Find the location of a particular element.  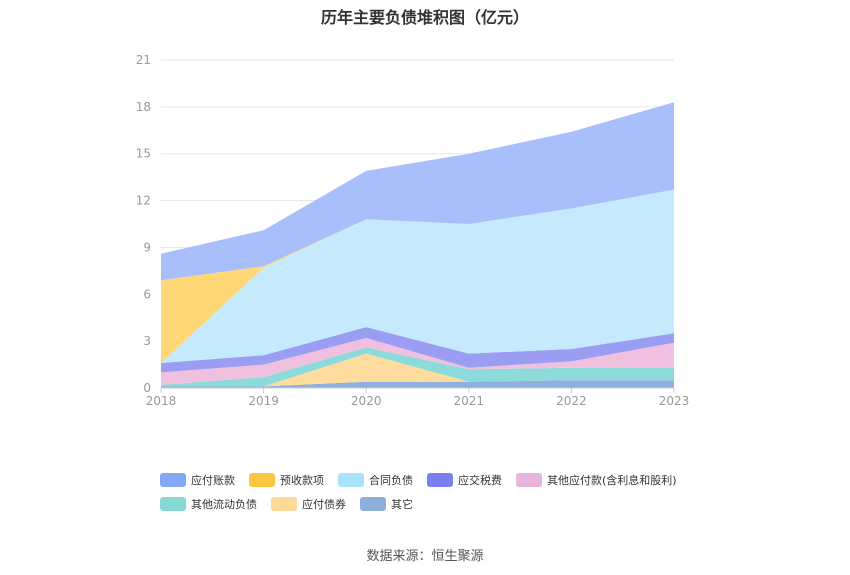

chart-title: 历年主要负债堆积图（亿元） is located at coordinates (424, 17).